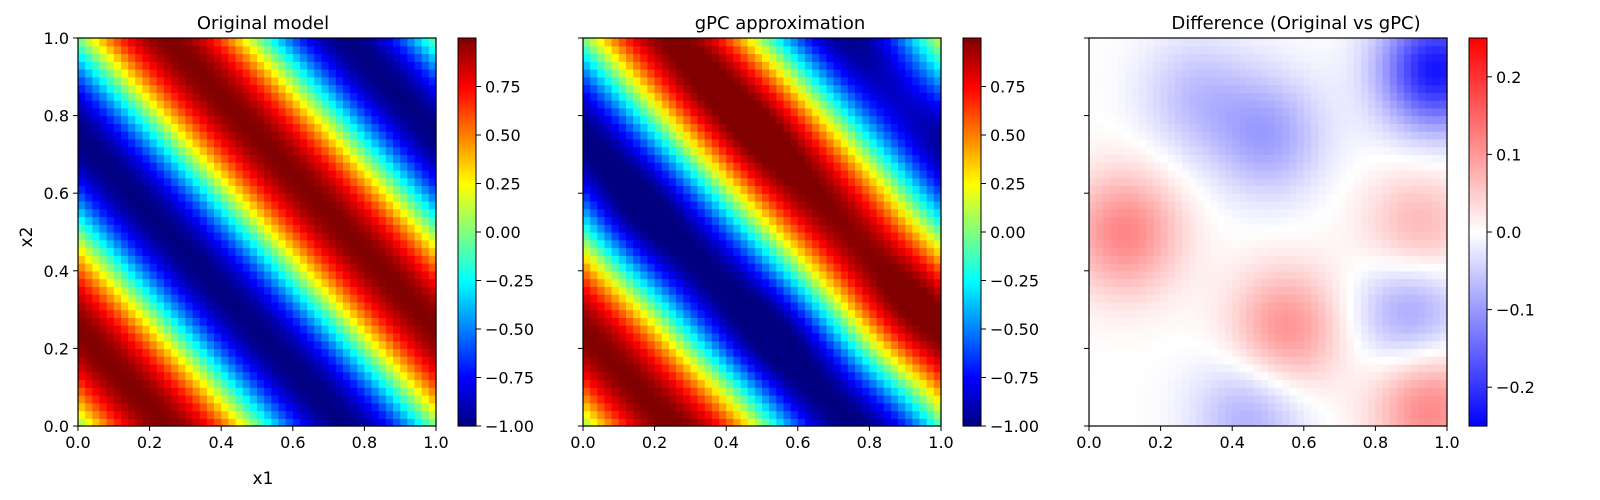 The image size is (1600, 500). I want to click on colorbar-tick-label: 0.75, so click(503, 87).